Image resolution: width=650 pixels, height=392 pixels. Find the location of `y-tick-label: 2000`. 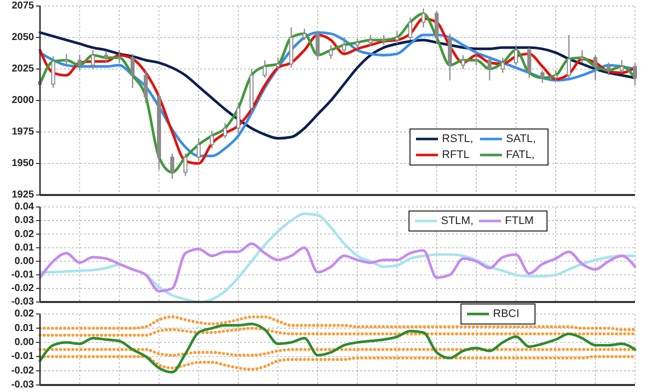

y-tick-label: 2000 is located at coordinates (23, 100).